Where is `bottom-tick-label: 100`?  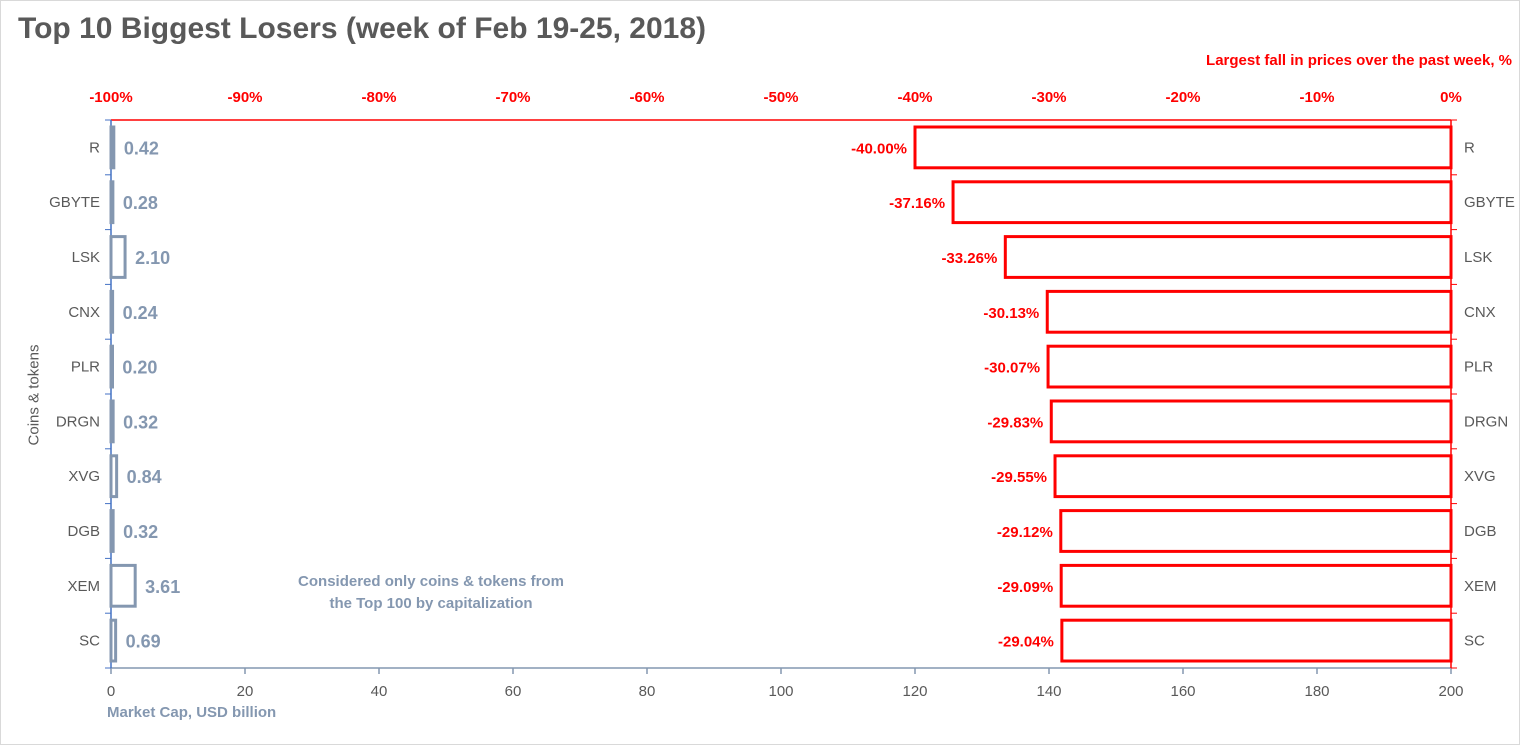
bottom-tick-label: 100 is located at coordinates (780, 691).